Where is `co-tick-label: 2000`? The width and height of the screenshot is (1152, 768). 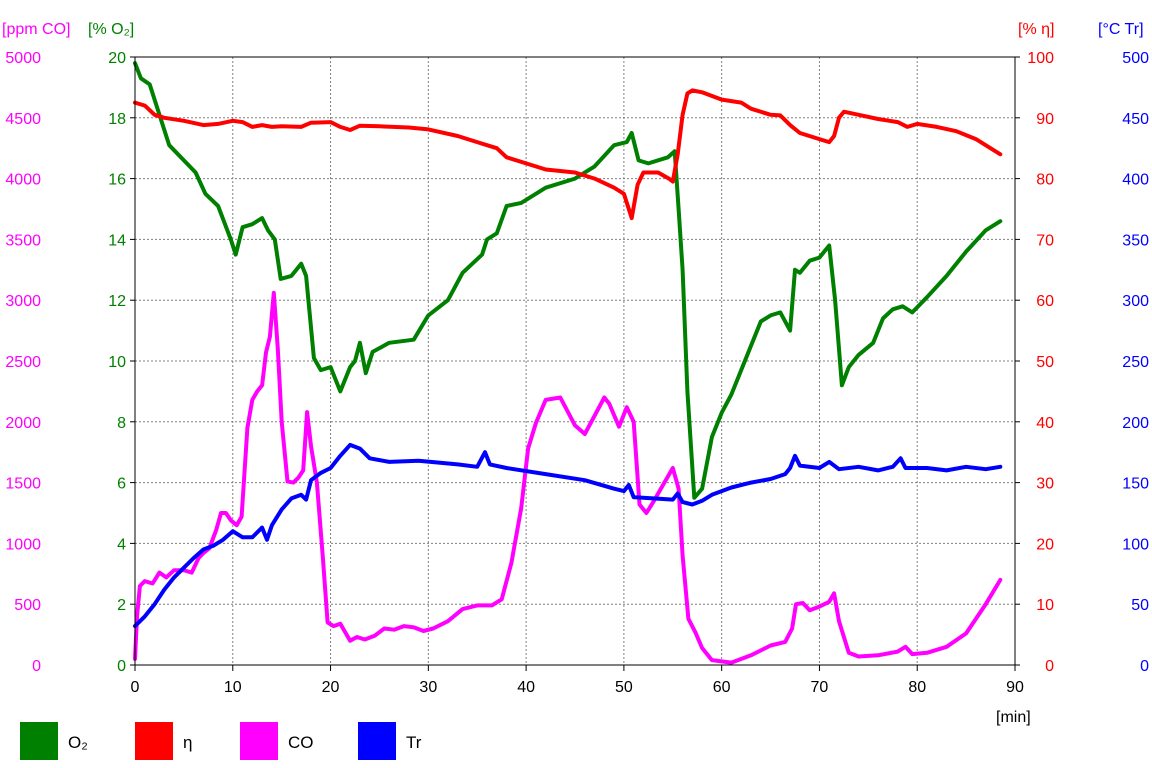
co-tick-label: 2000 is located at coordinates (23, 423).